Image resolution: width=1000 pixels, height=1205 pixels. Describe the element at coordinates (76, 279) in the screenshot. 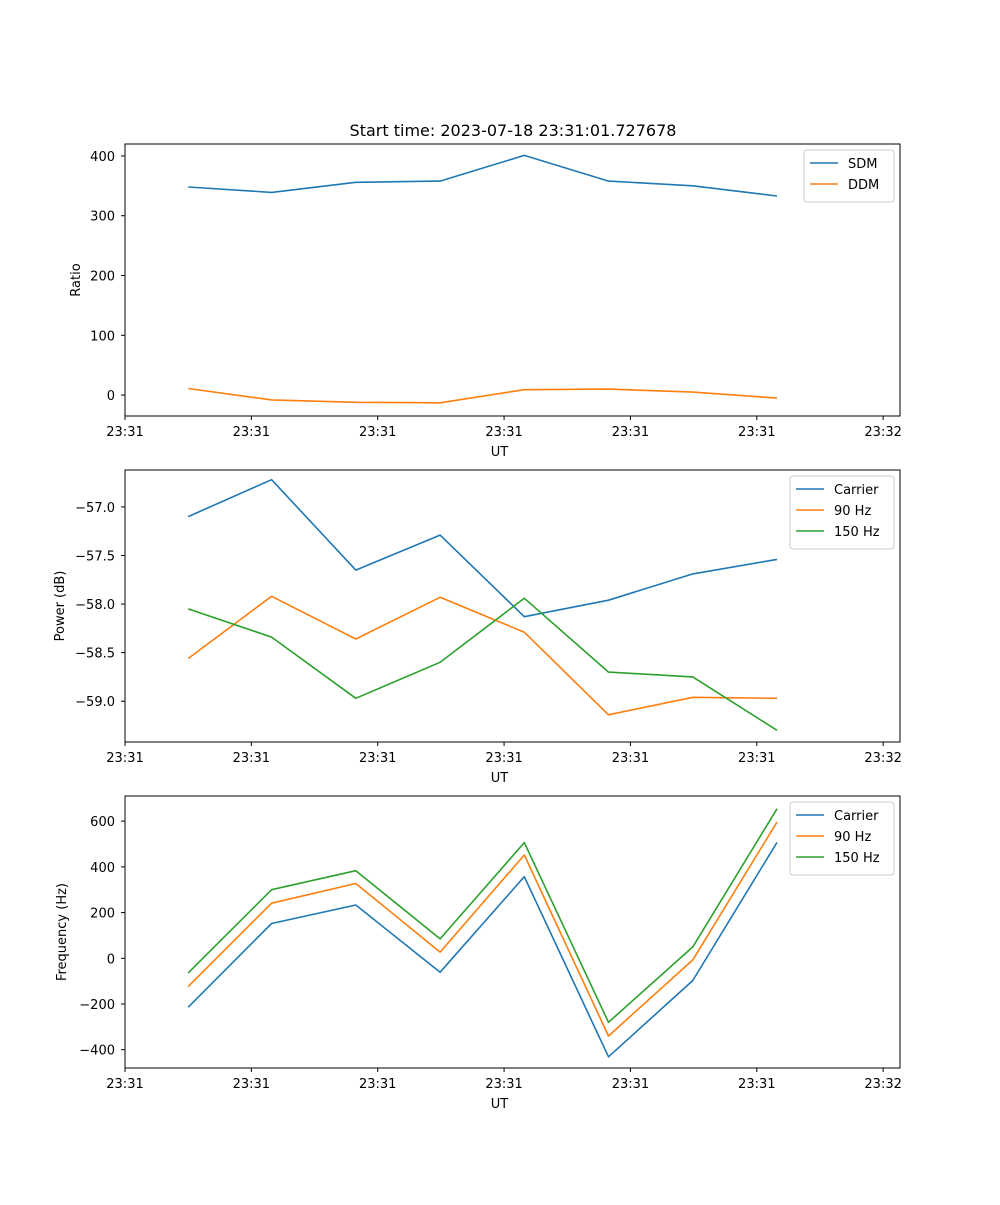

I see `y-axis-label: Ratio` at that location.